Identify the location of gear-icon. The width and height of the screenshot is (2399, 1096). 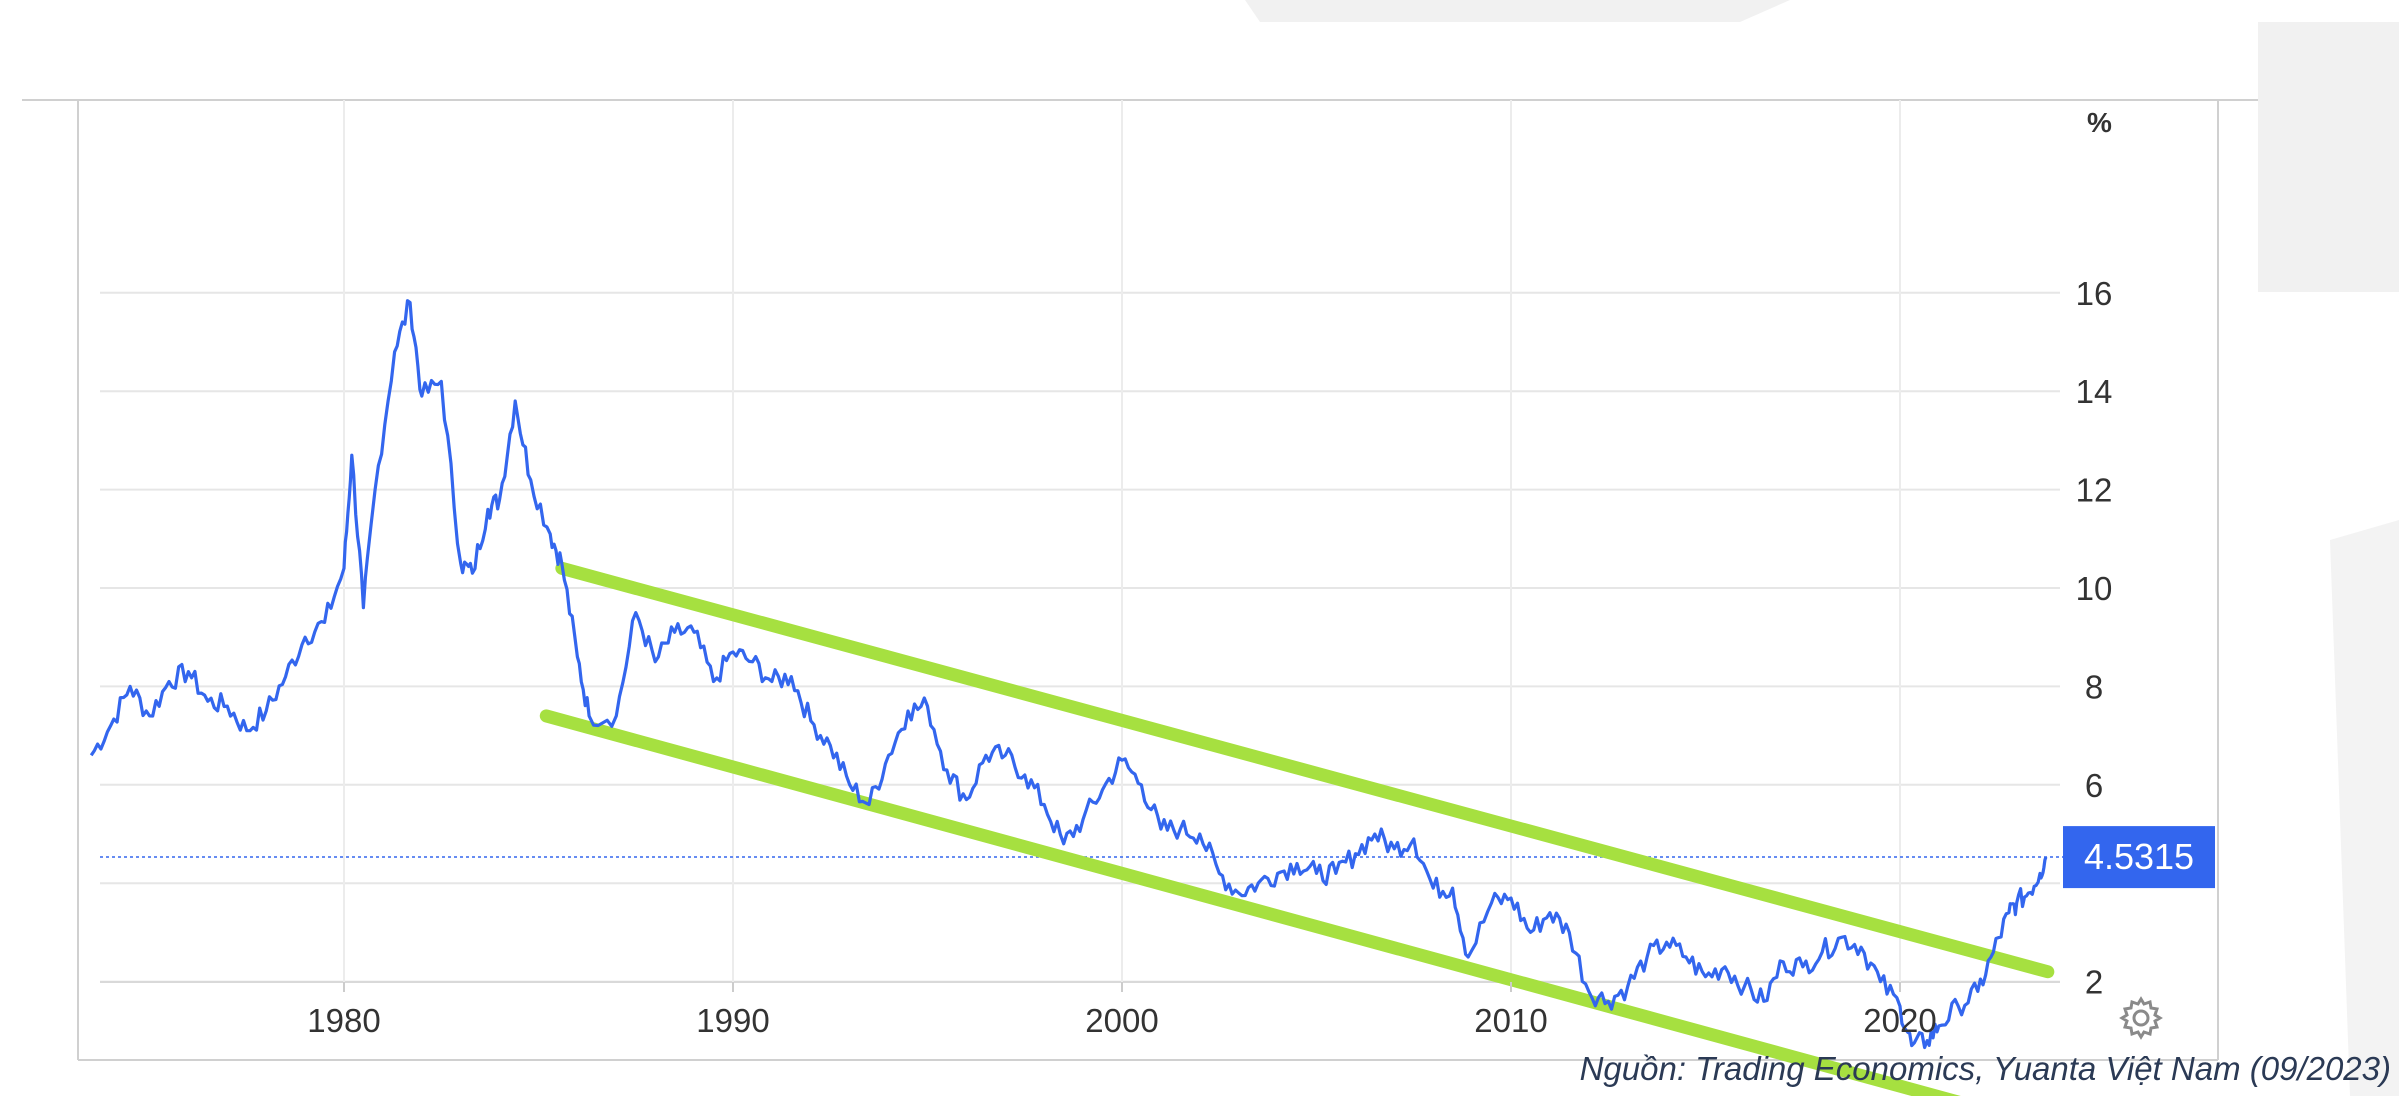
(2141, 1018).